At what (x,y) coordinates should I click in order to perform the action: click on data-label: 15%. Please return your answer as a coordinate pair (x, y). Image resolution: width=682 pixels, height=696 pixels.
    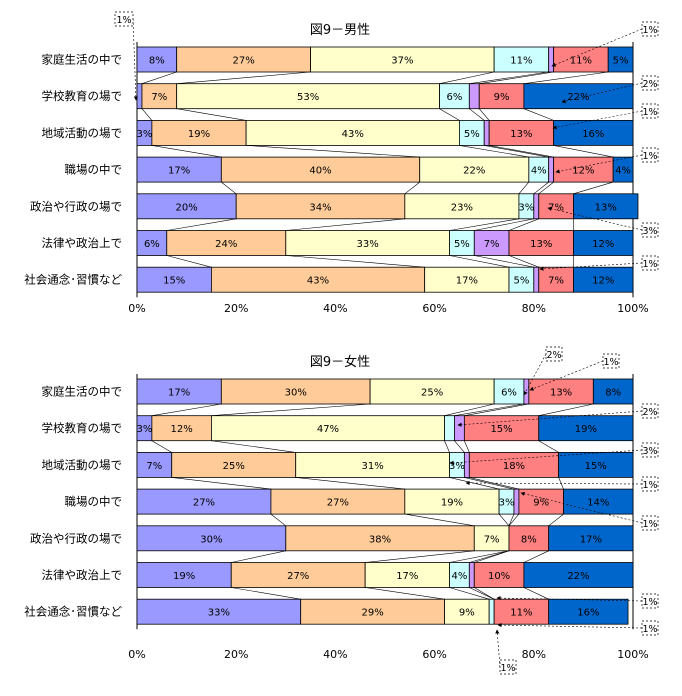
    Looking at the image, I should click on (501, 429).